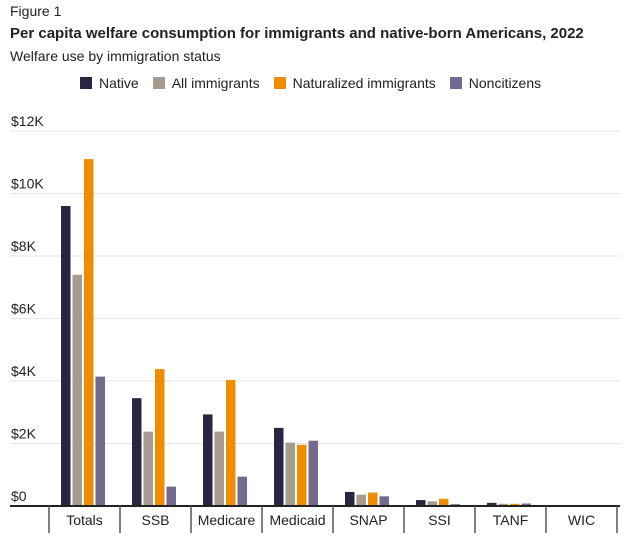  What do you see at coordinates (24, 434) in the screenshot?
I see `y-tick-label: $2K` at bounding box center [24, 434].